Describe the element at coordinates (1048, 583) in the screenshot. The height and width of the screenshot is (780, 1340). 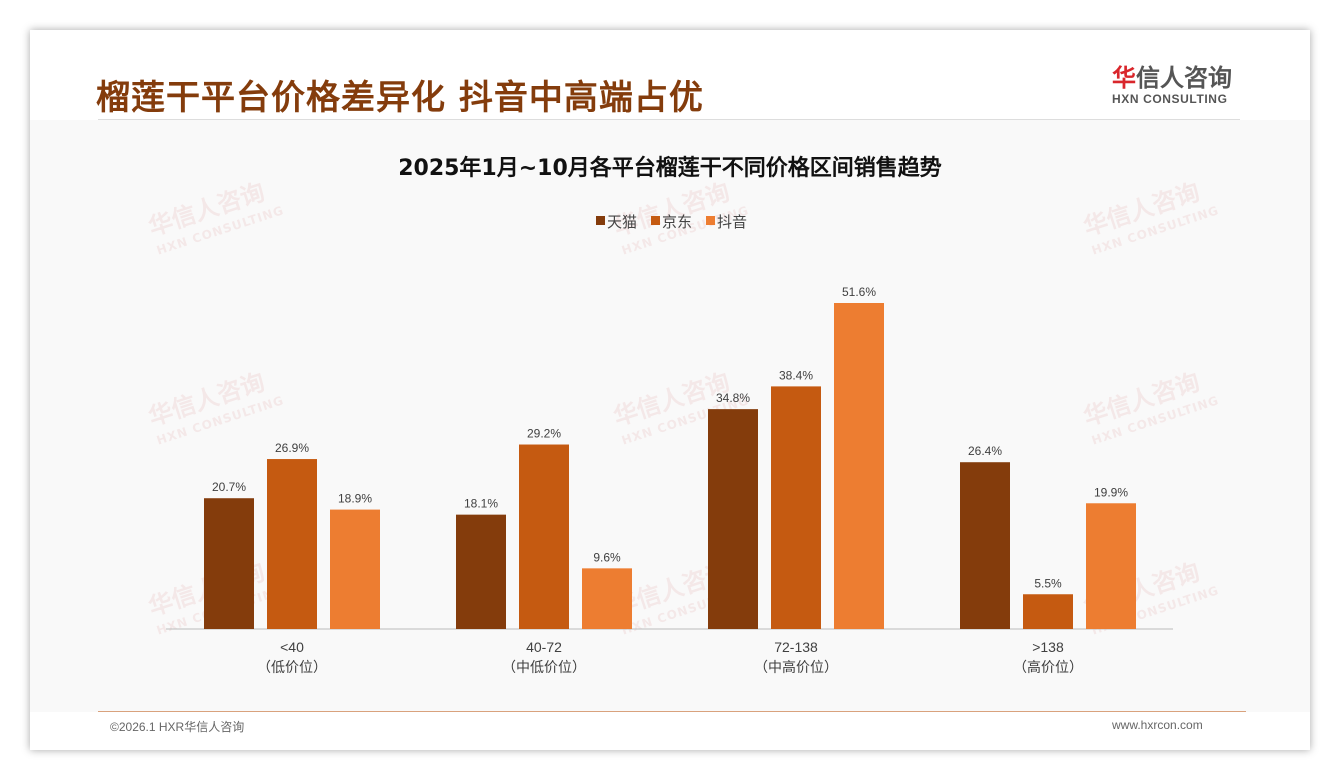
I see `data-label: 5.5%` at that location.